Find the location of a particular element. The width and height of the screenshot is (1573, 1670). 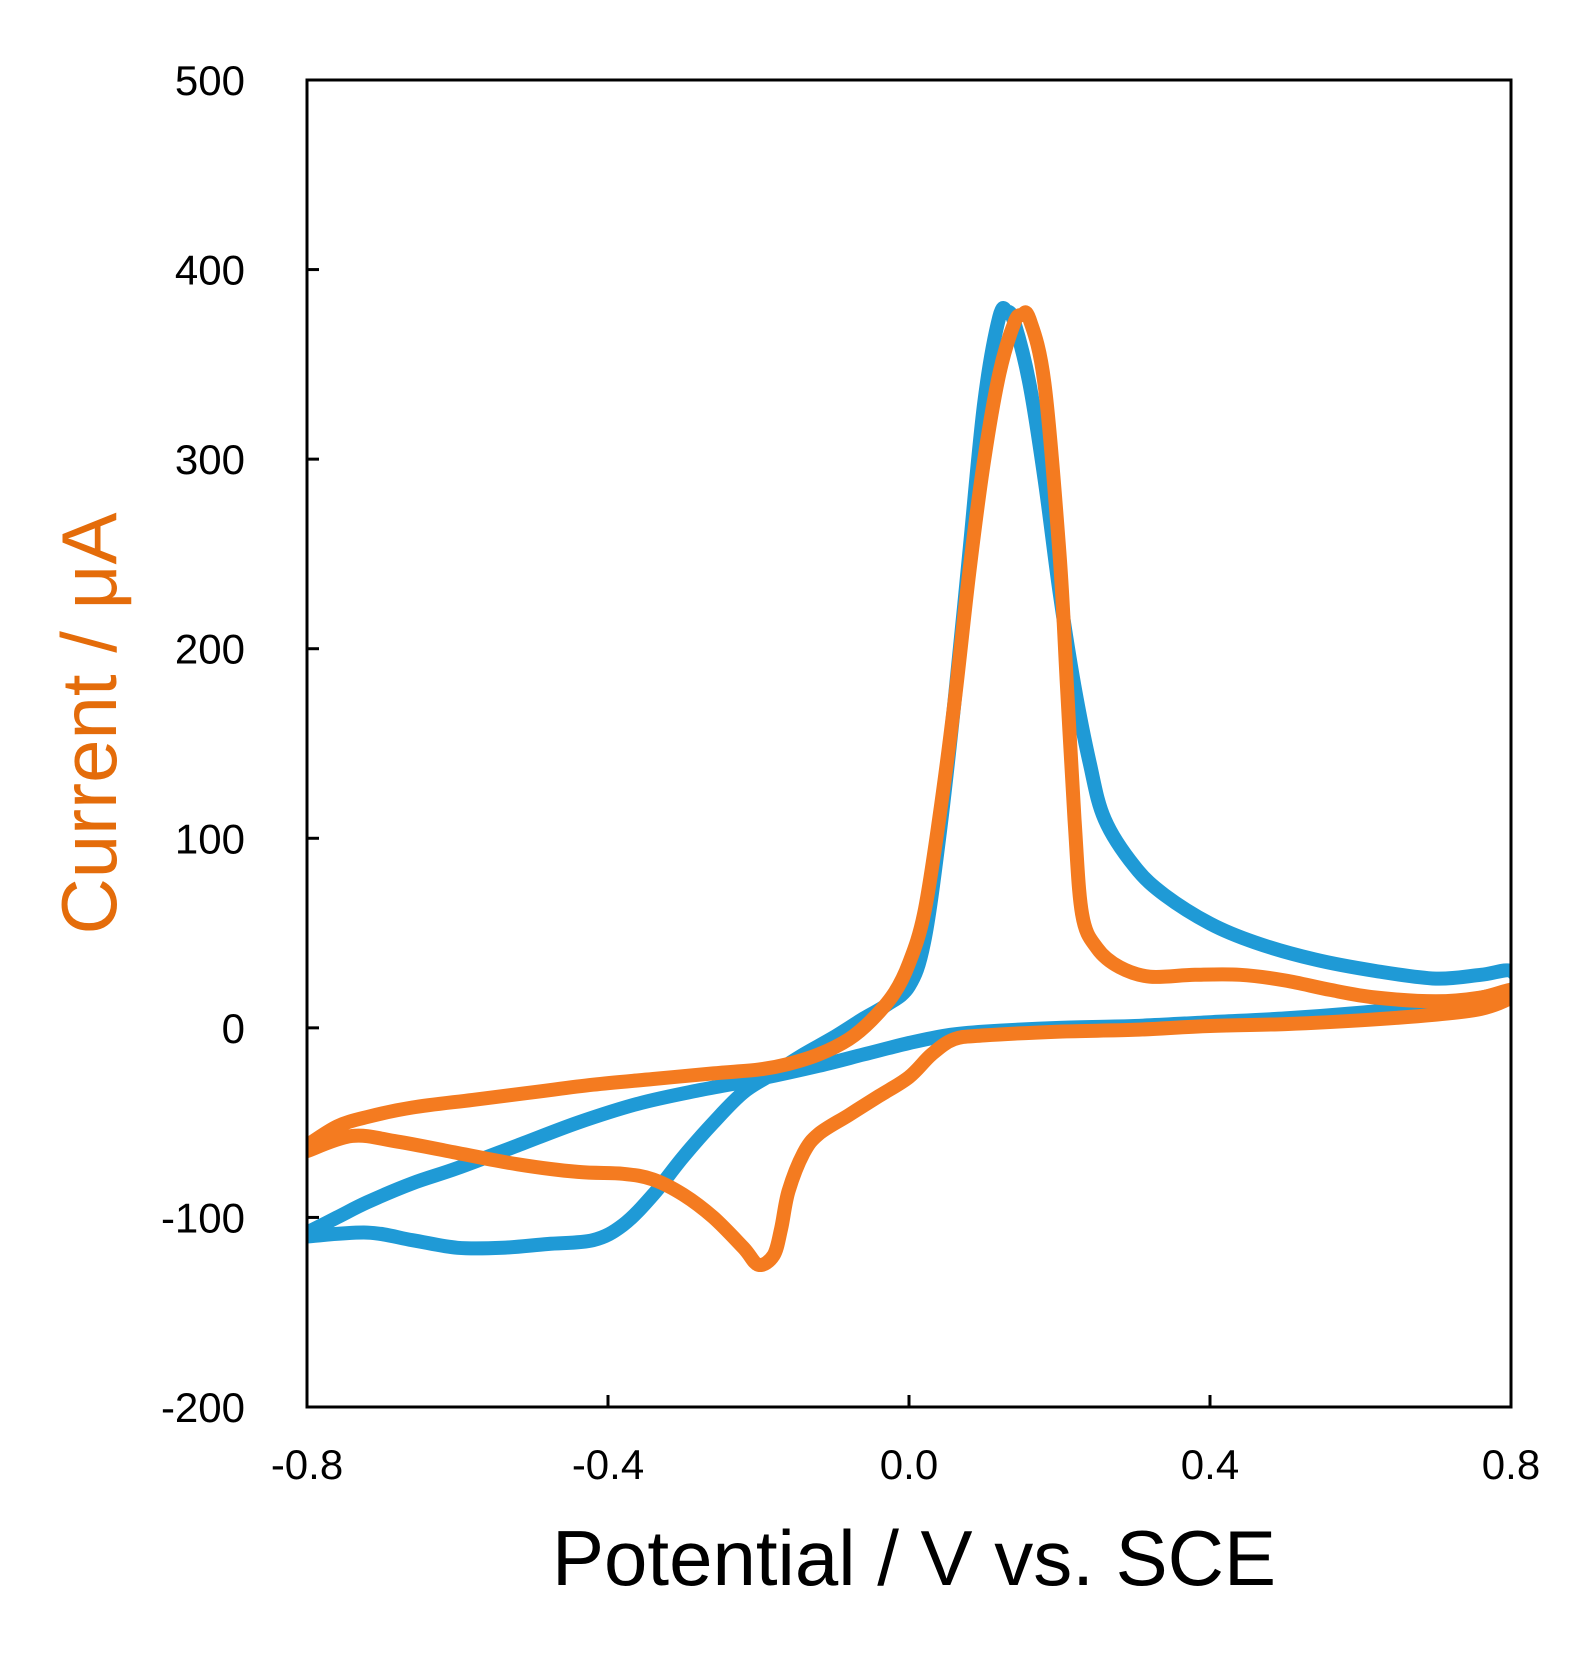

y-tick-label: 200 is located at coordinates (210, 649).